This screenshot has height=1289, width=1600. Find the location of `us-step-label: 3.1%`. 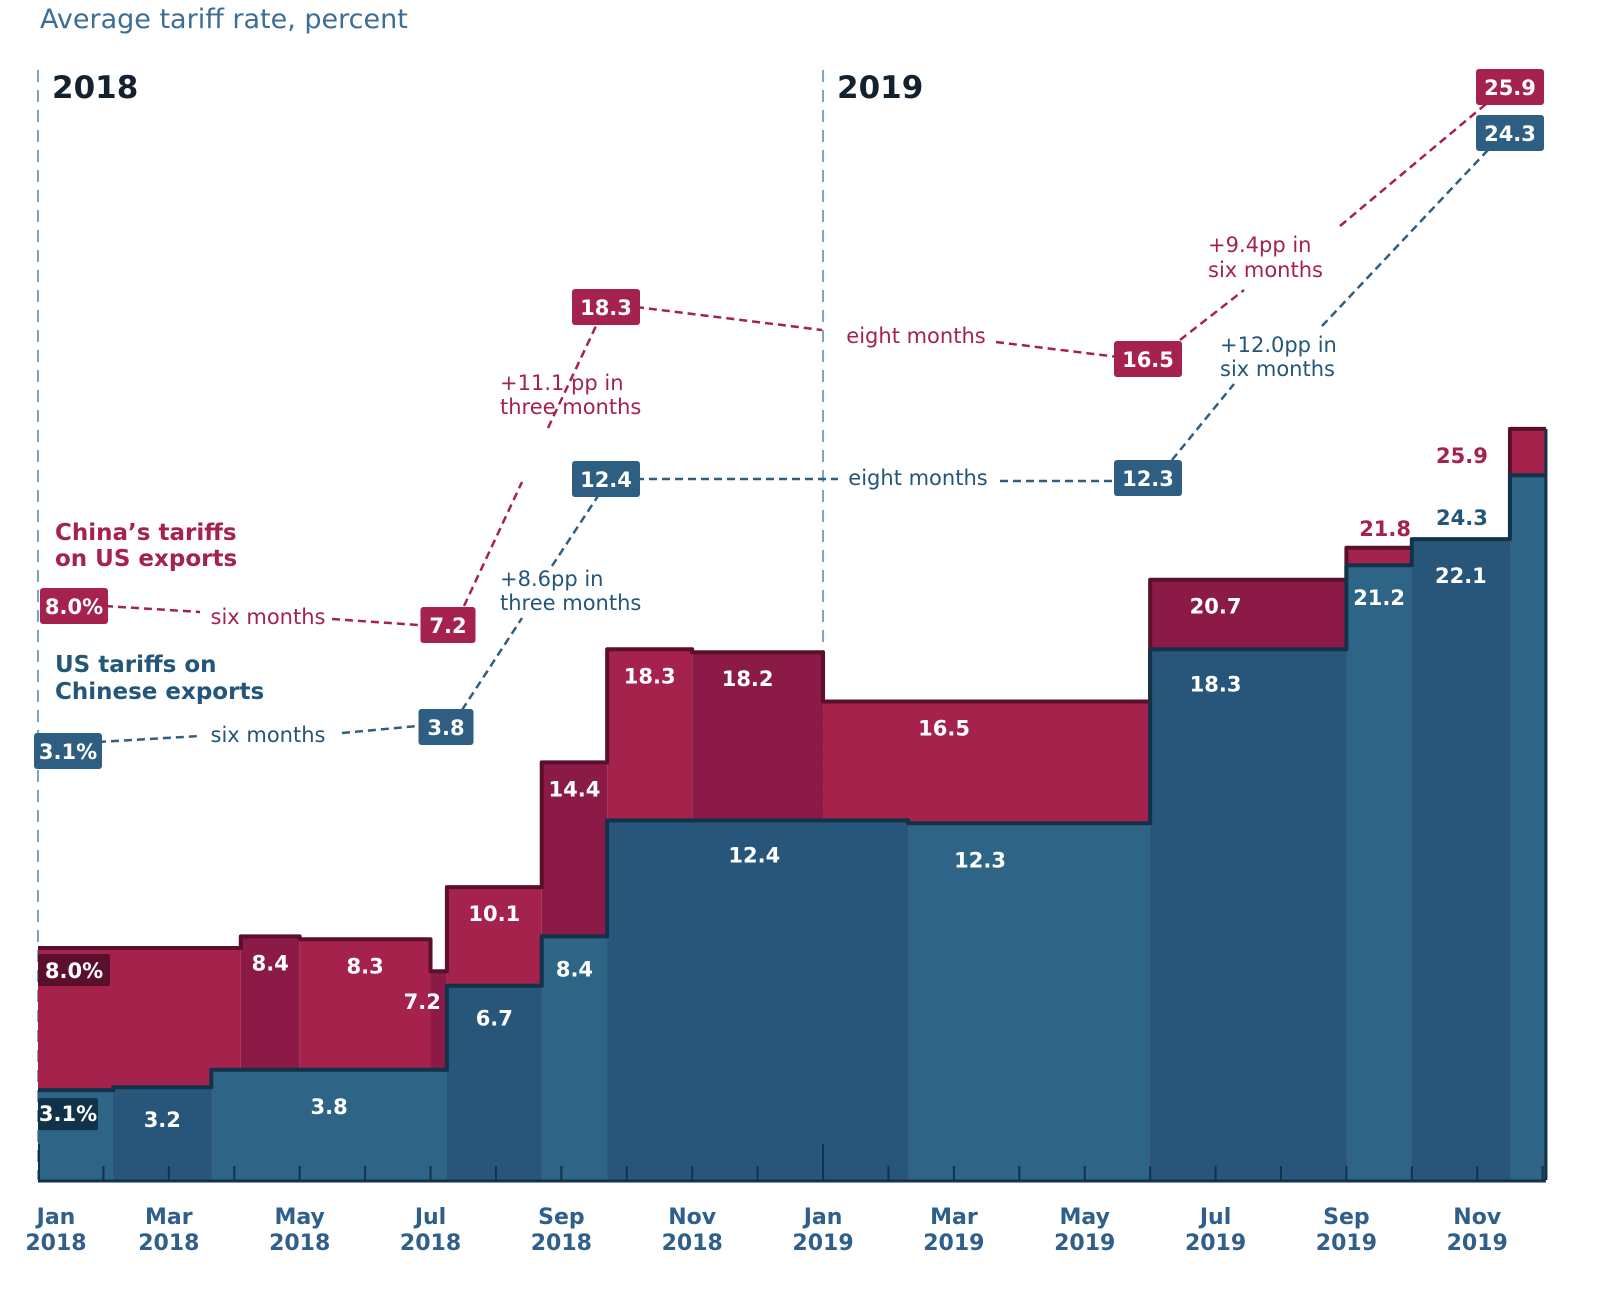

us-step-label: 3.1% is located at coordinates (68, 1114).